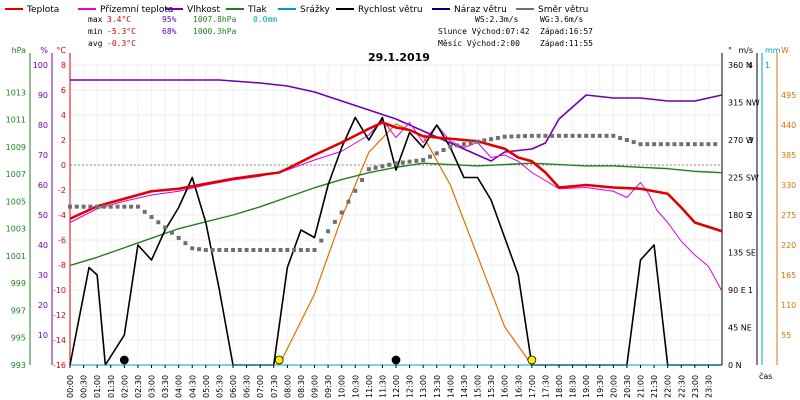 The height and width of the screenshot is (400, 800). I want to click on x-tick-label: 13:00, so click(423, 386).